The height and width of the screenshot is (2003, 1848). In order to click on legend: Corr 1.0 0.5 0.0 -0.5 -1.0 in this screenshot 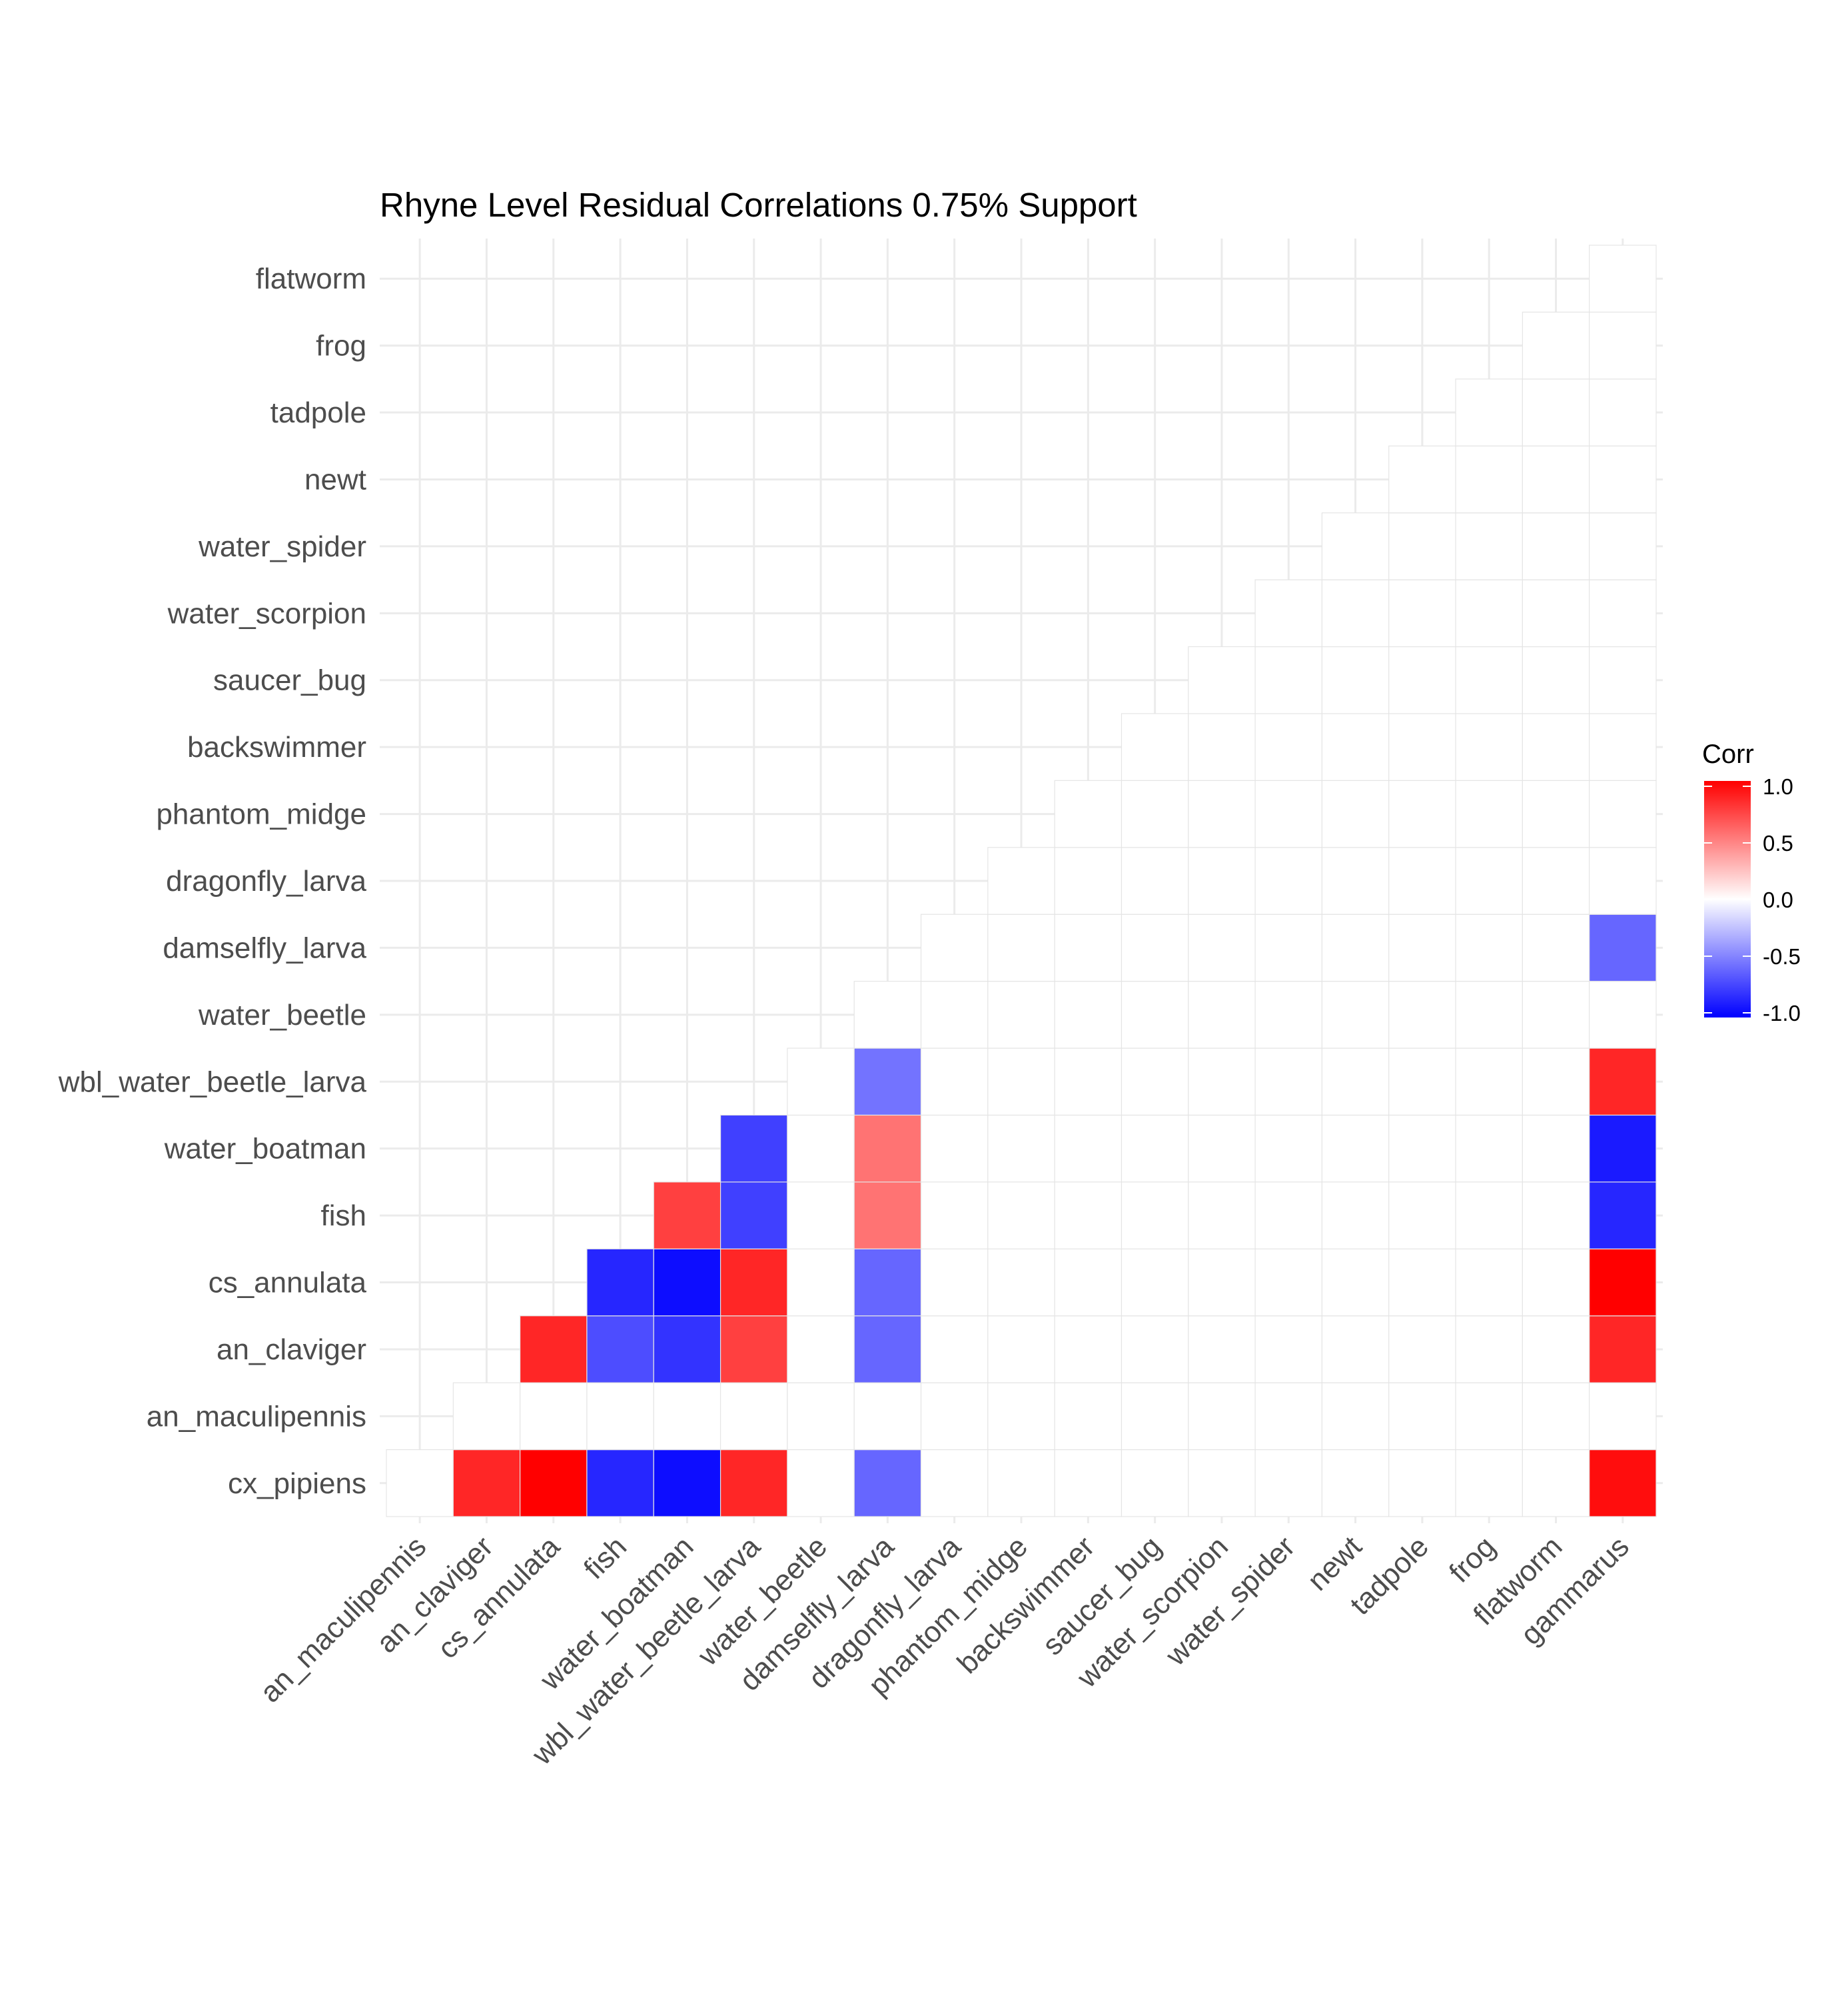, I will do `click(1751, 882)`.